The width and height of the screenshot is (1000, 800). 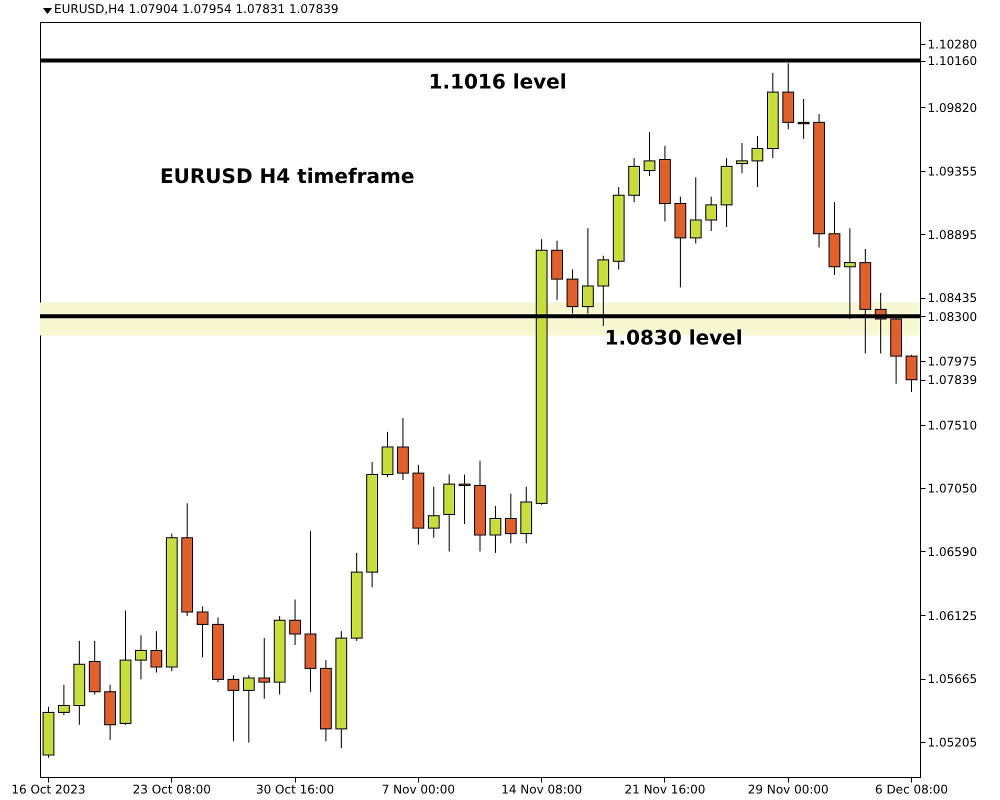 I want to click on x-tick-label: 21 Nov 16:00, so click(x=665, y=789).